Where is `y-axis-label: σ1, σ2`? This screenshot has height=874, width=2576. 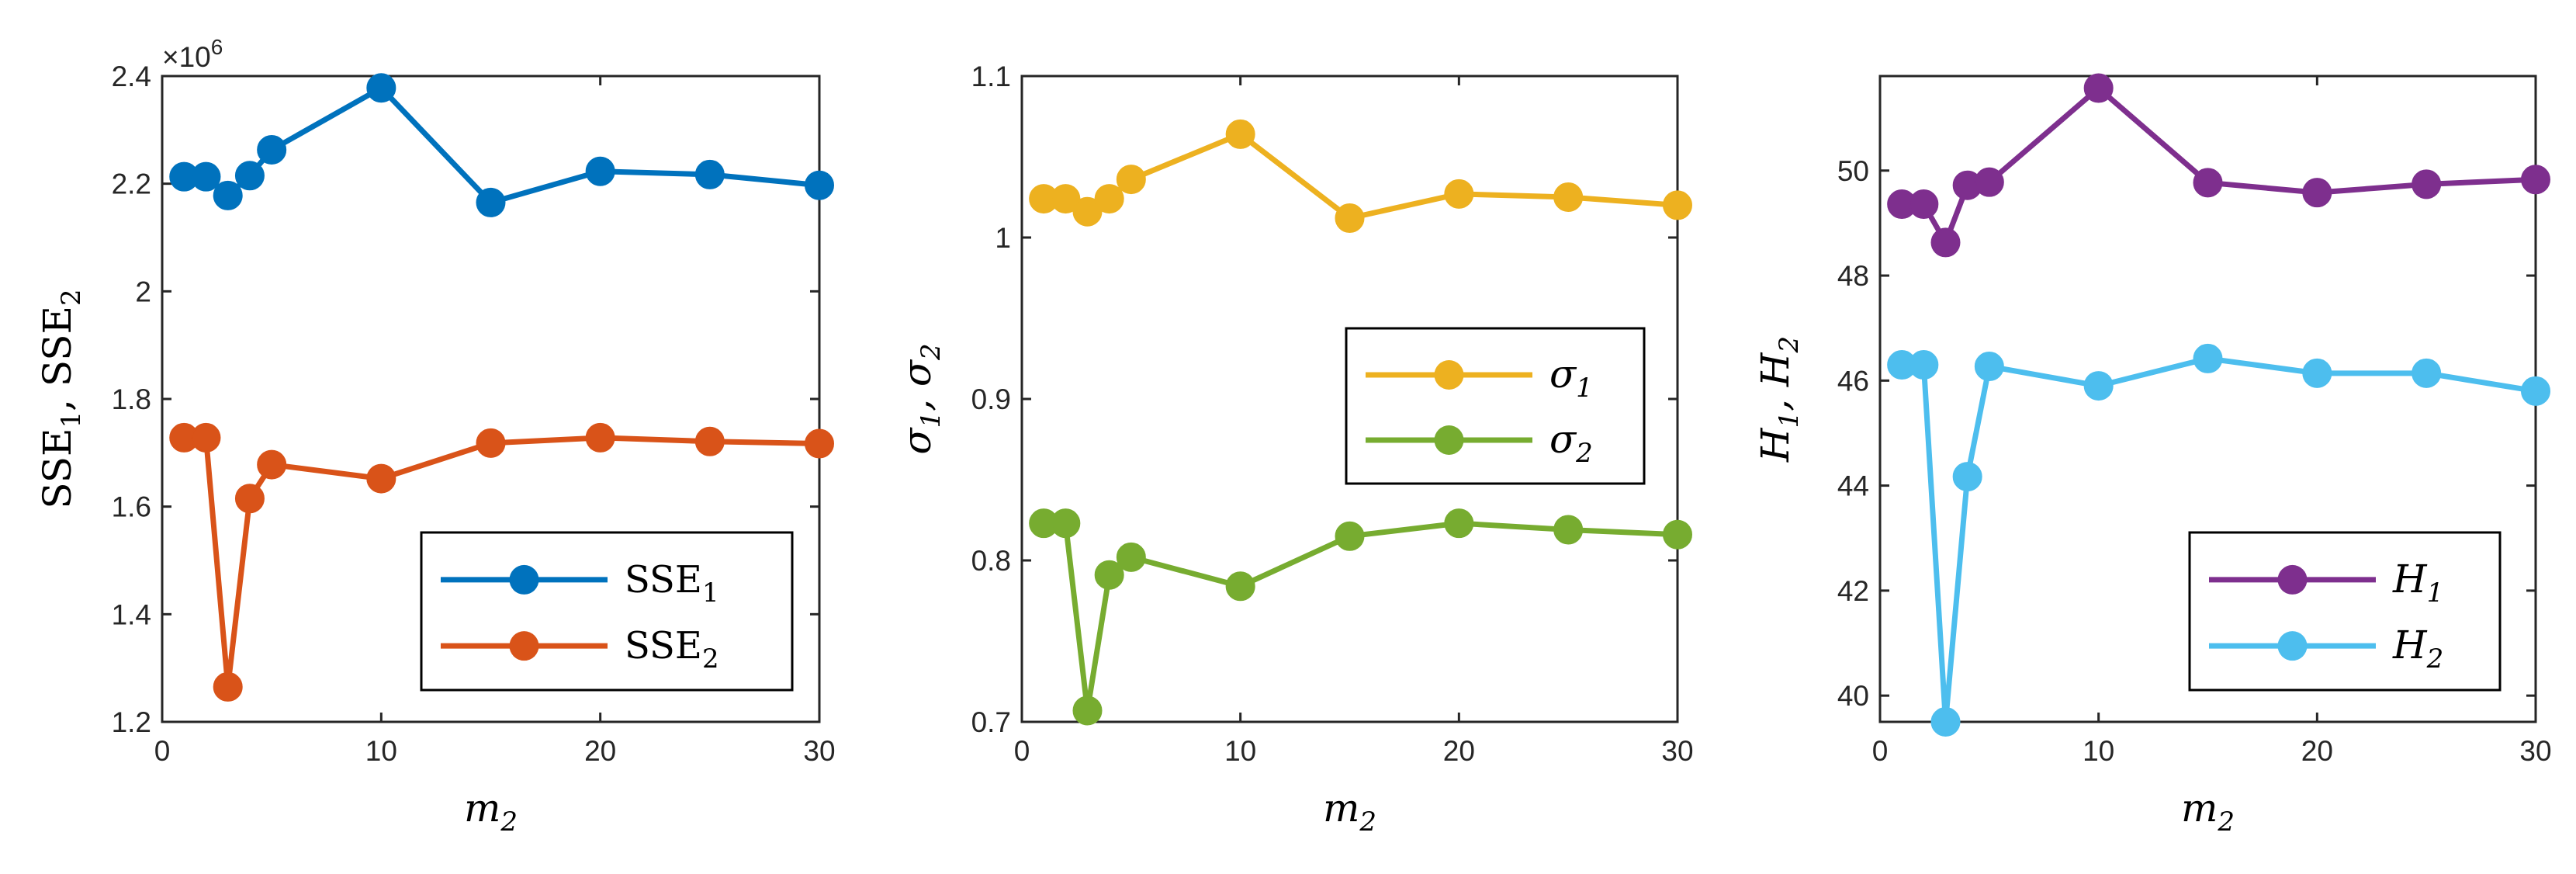 y-axis-label: σ1, σ2 is located at coordinates (921, 398).